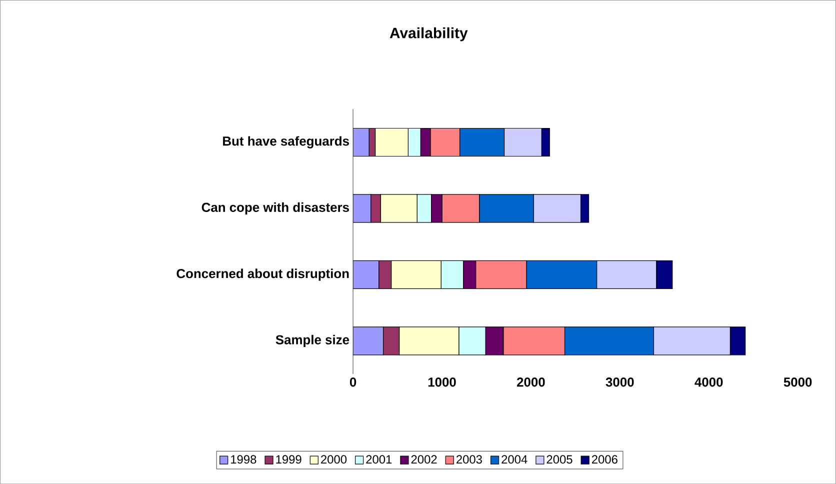 This screenshot has height=484, width=836. Describe the element at coordinates (334, 459) in the screenshot. I see `legend-label: 2000` at that location.